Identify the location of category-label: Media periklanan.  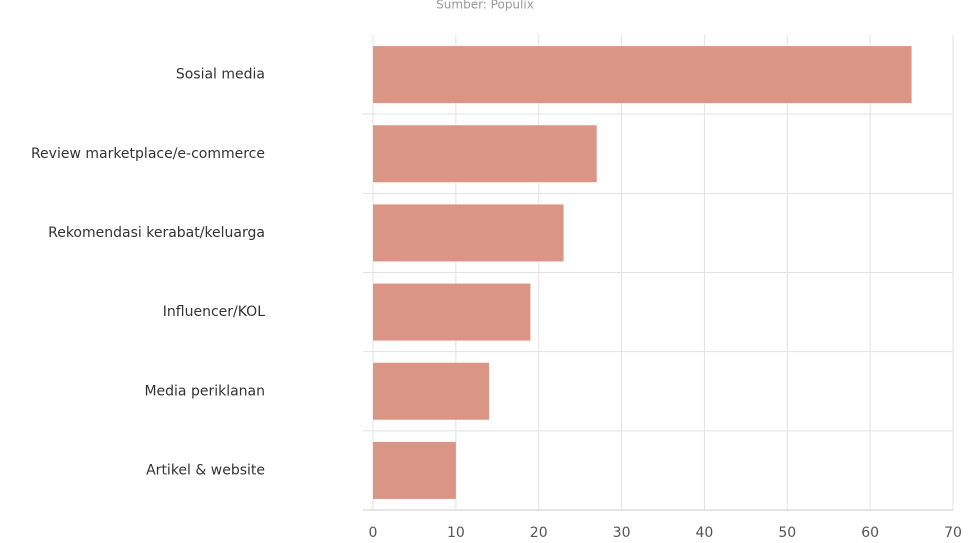
(204, 391).